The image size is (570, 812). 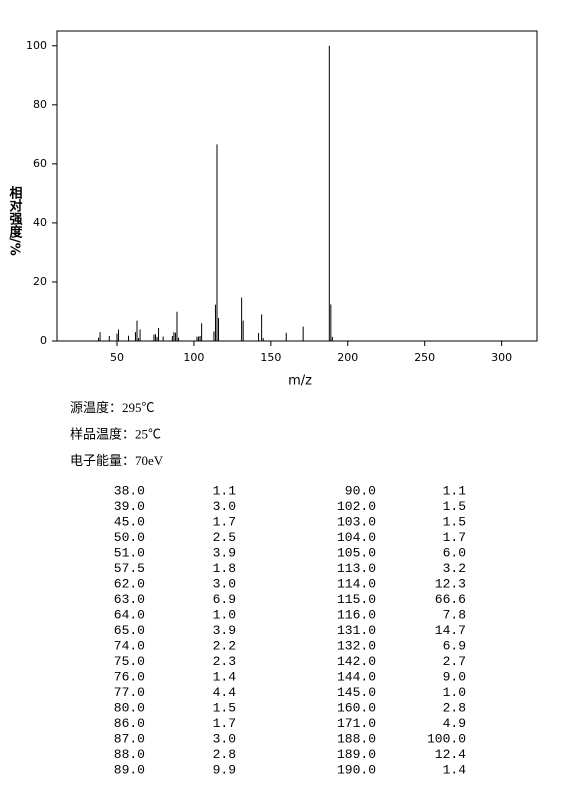 What do you see at coordinates (356, 506) in the screenshot?
I see `table-mz: 102.0` at bounding box center [356, 506].